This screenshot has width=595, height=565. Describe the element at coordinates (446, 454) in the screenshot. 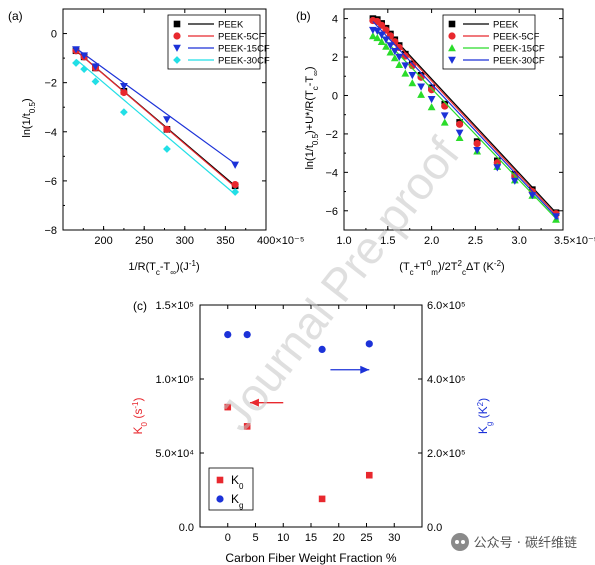

I see `panel-c-right-tick-label: 2.0×10⁵` at that location.